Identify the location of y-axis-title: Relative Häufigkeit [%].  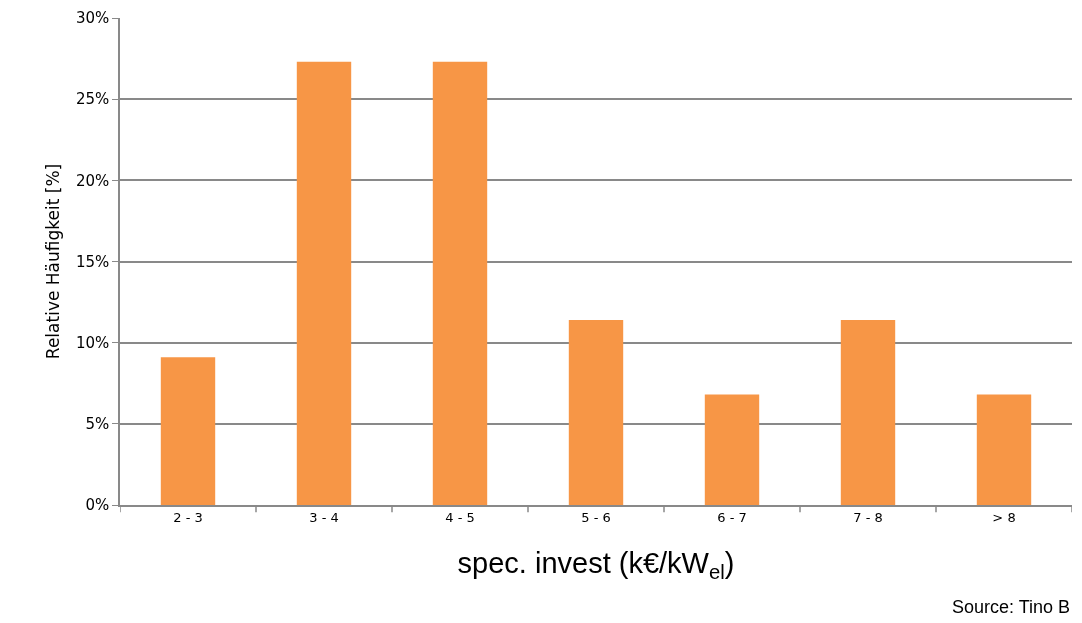
(52, 261).